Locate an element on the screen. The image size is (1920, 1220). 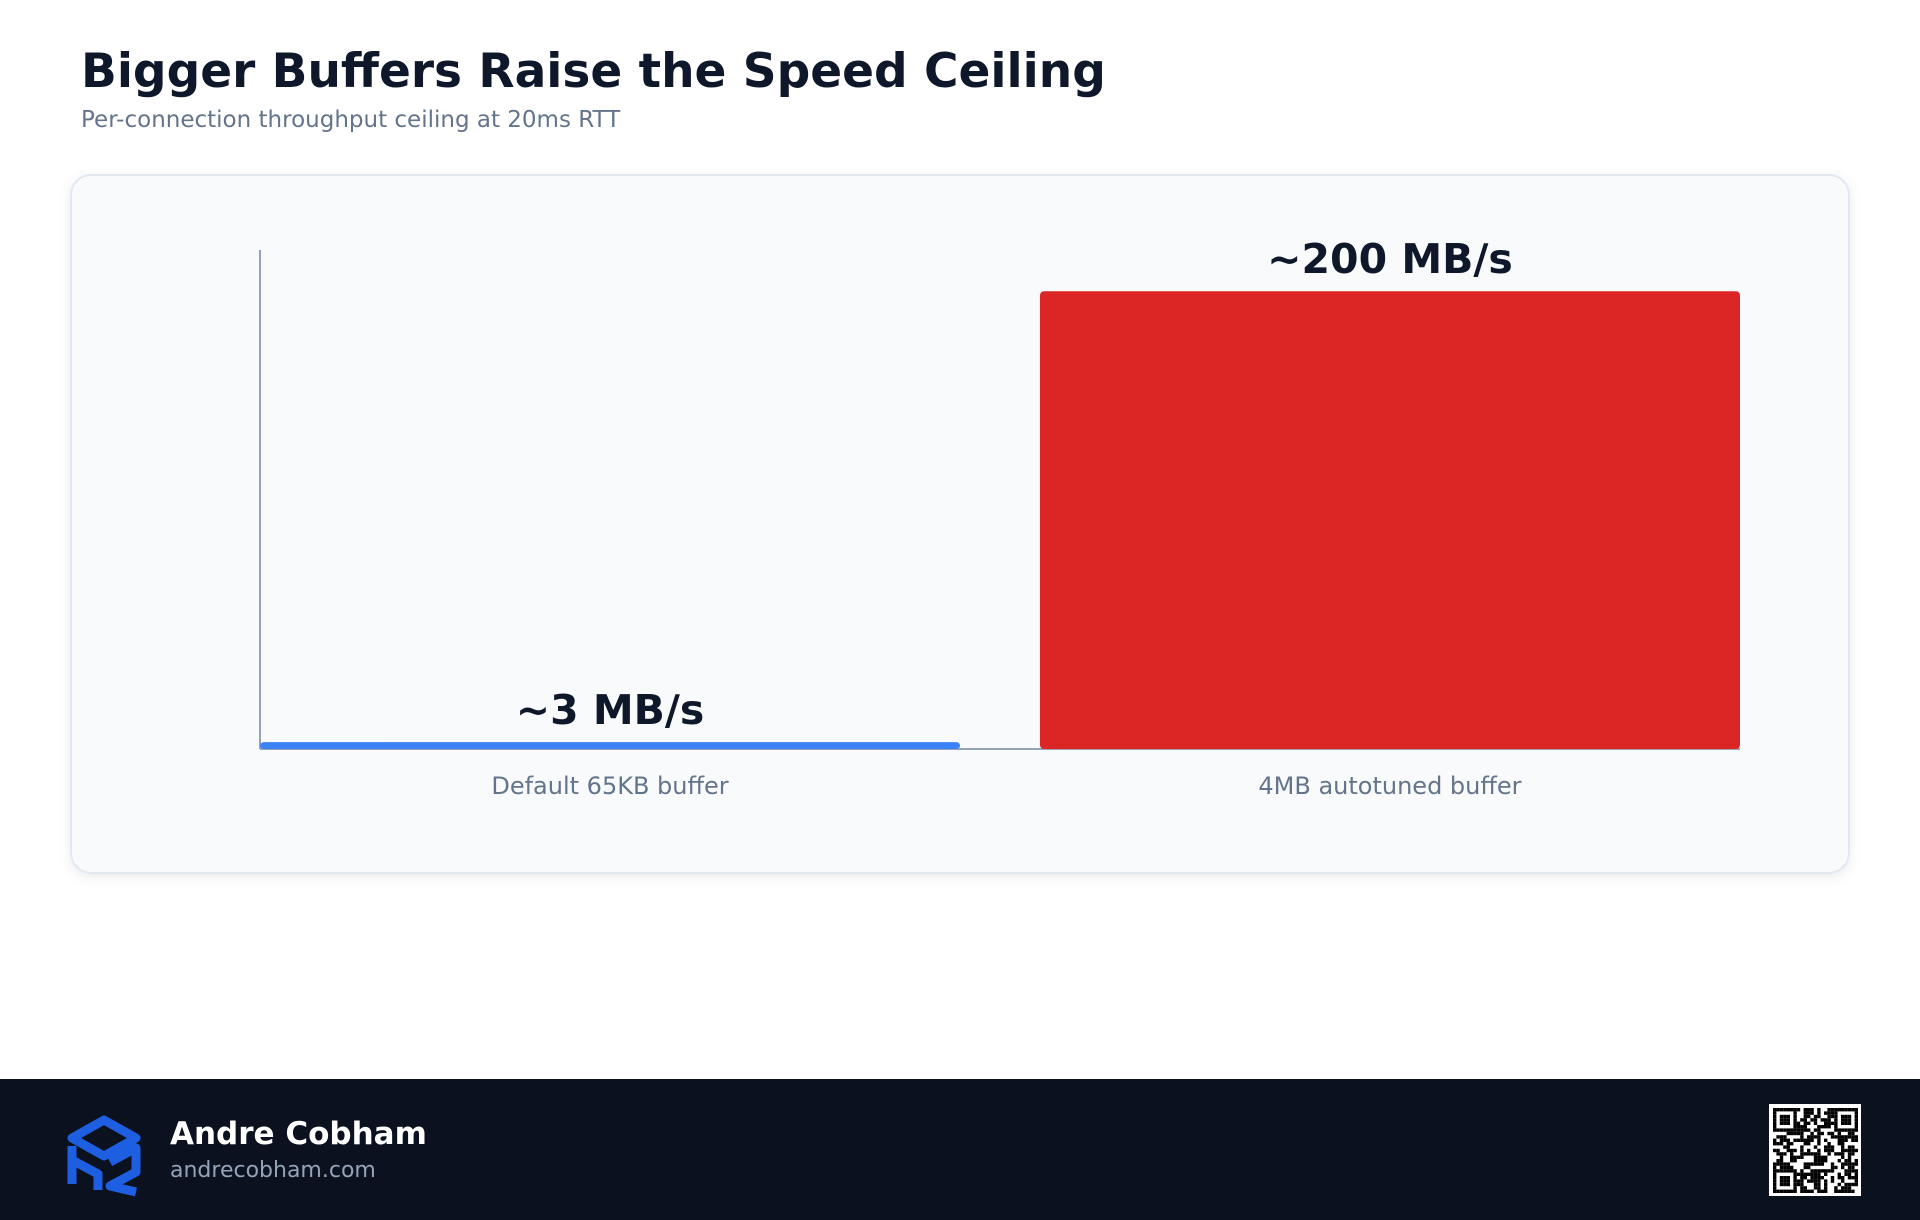
chart-title: Bigger Buffers Raise the Speed Ceiling is located at coordinates (593, 71).